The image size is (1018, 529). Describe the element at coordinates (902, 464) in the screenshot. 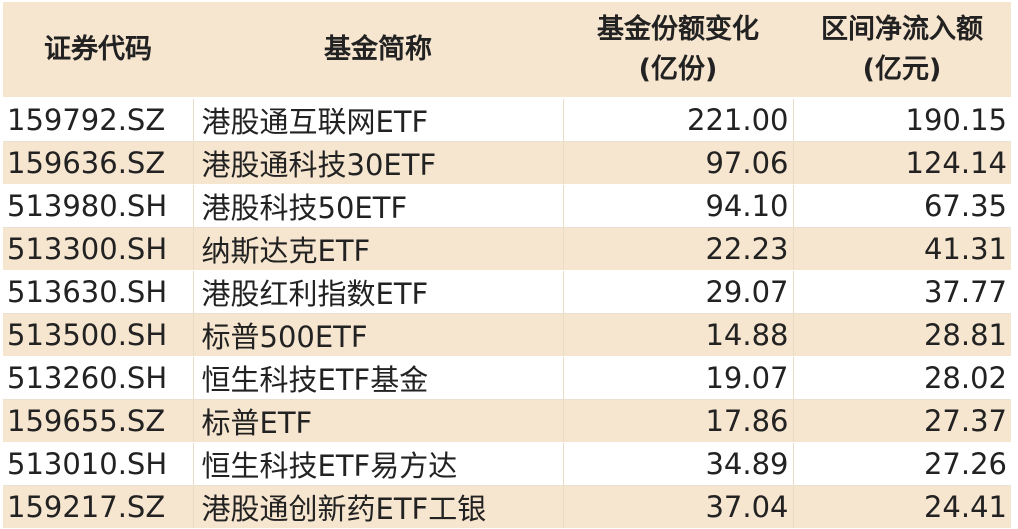

I see `cell-net-inflow: 27.26` at that location.